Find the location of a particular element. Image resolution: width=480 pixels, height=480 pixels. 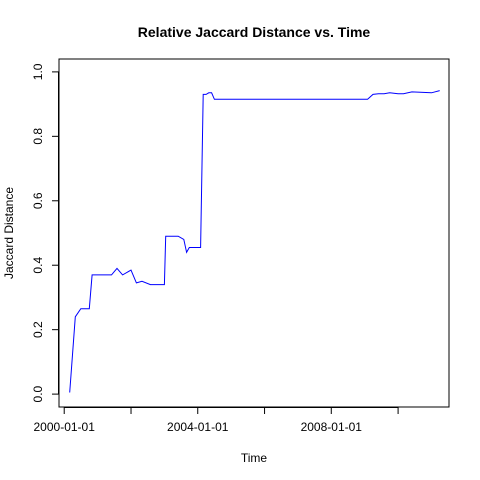

y-tick-label: 0.2 is located at coordinates (38, 329).